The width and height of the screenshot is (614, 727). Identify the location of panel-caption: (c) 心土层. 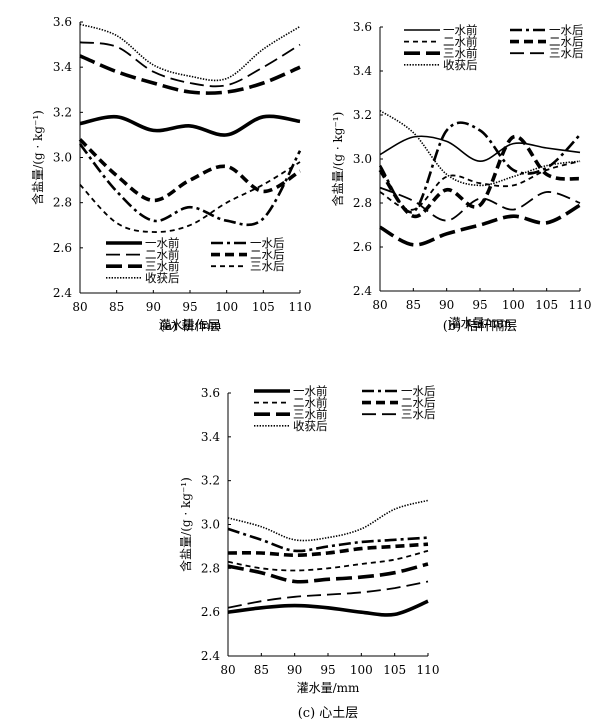
(328, 713).